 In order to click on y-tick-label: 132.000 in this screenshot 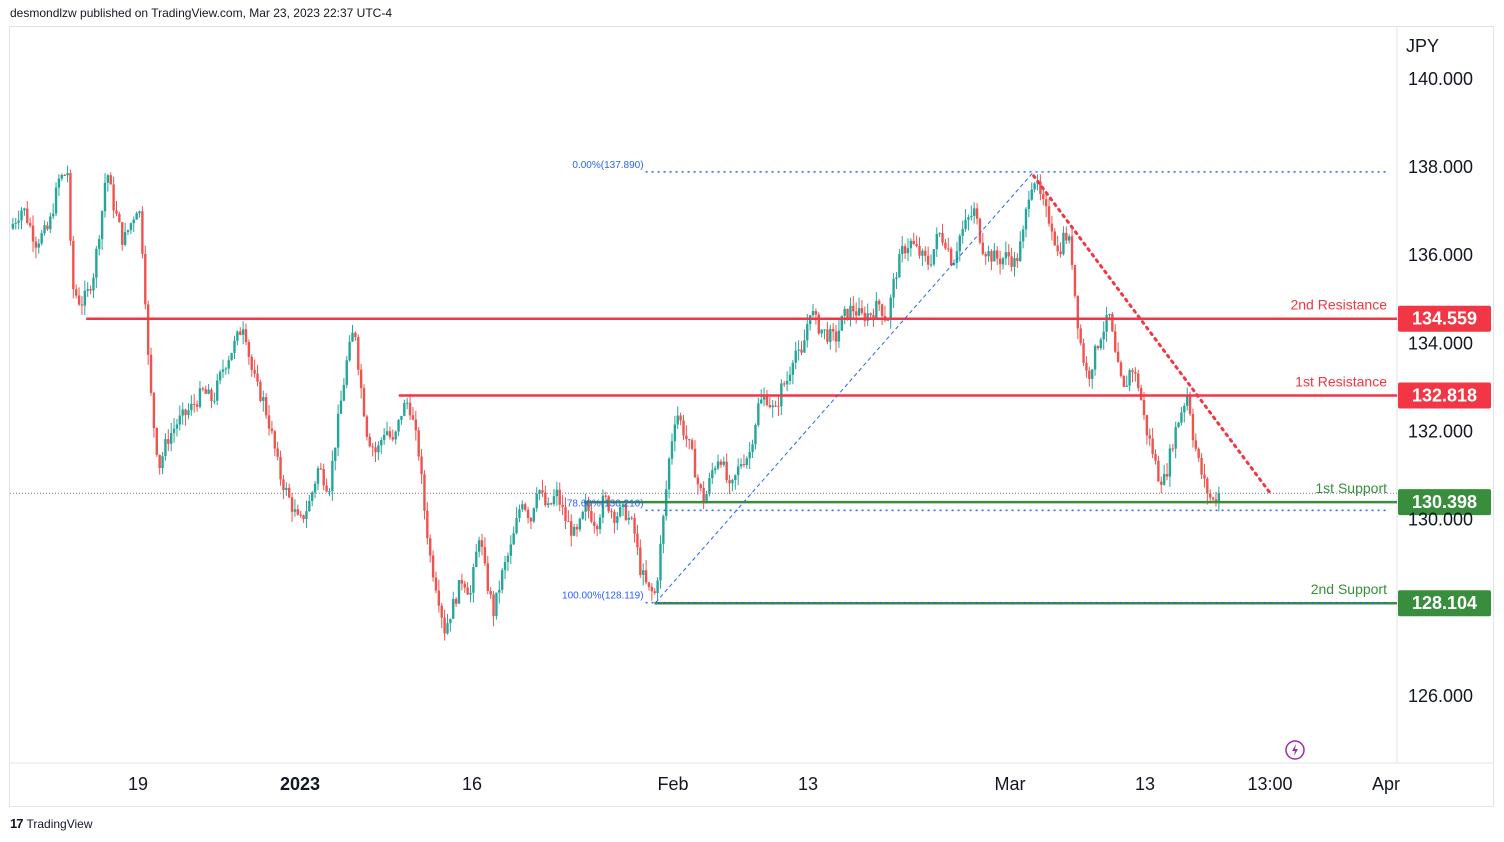, I will do `click(1440, 432)`.